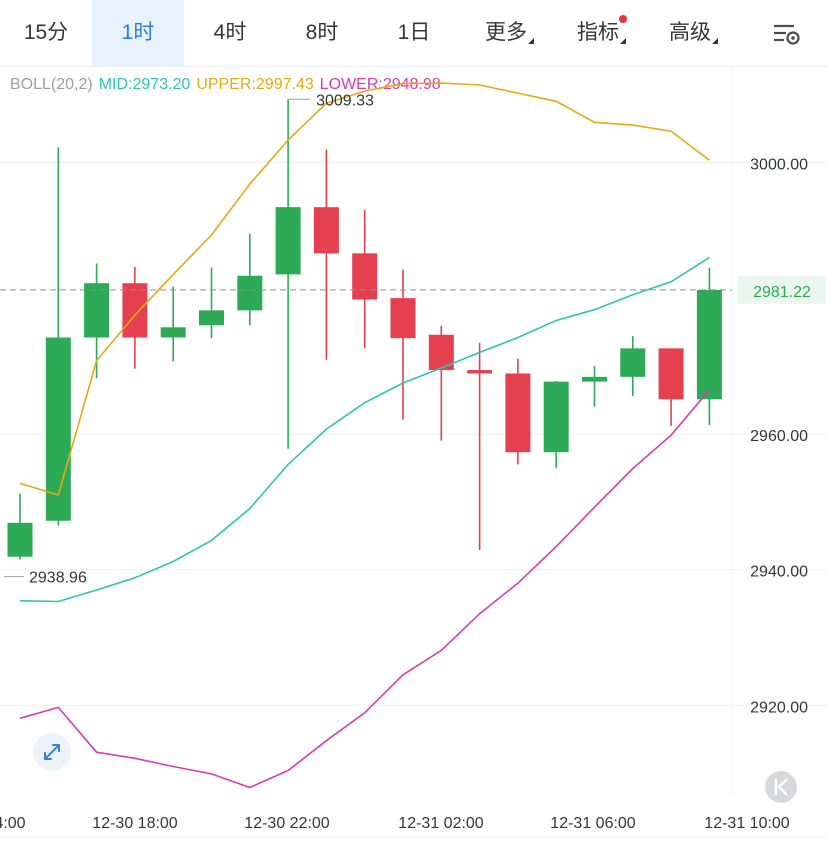  What do you see at coordinates (787, 33) in the screenshot?
I see `chart-settings-icon` at bounding box center [787, 33].